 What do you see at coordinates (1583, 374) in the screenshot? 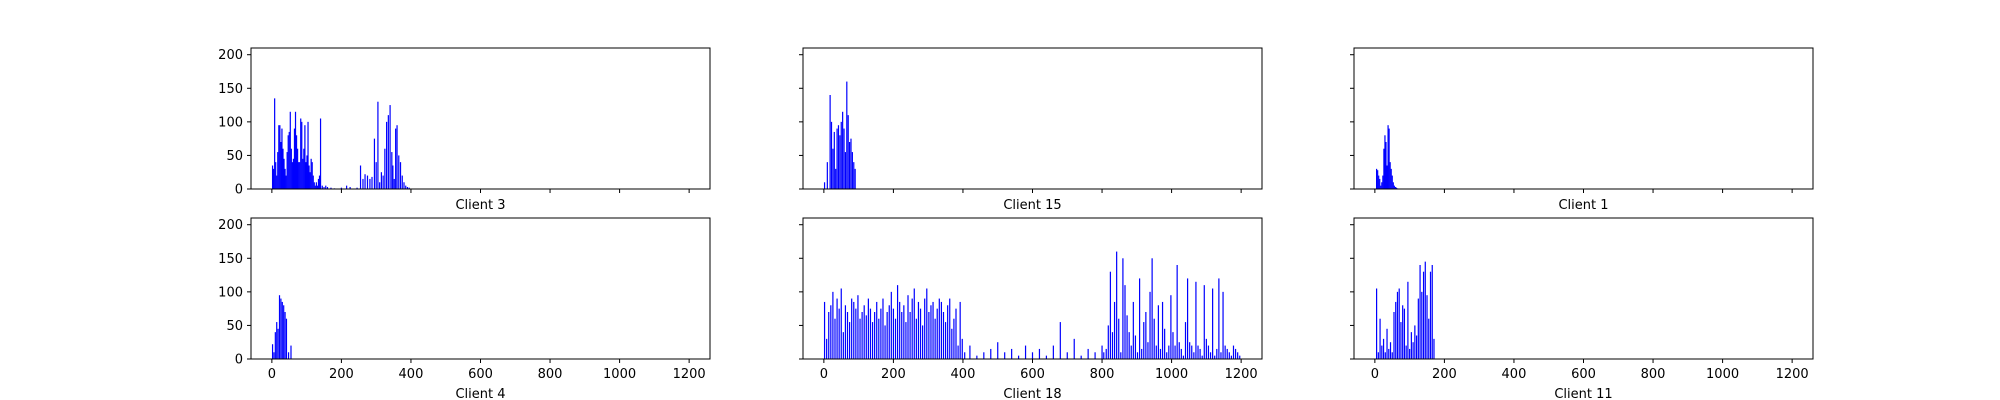
I see `x-tick-label: 600` at bounding box center [1583, 374].